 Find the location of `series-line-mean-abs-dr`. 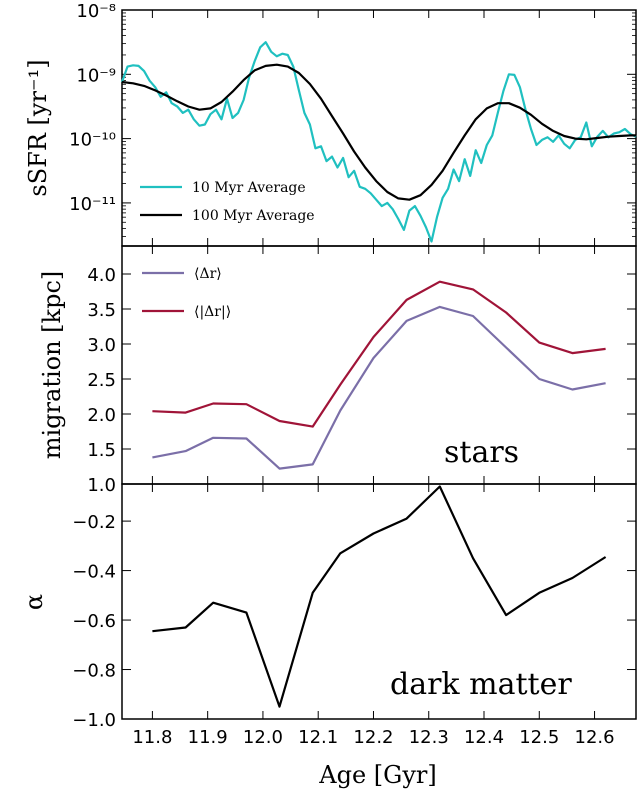

series-line-mean-abs-dr is located at coordinates (379, 354).